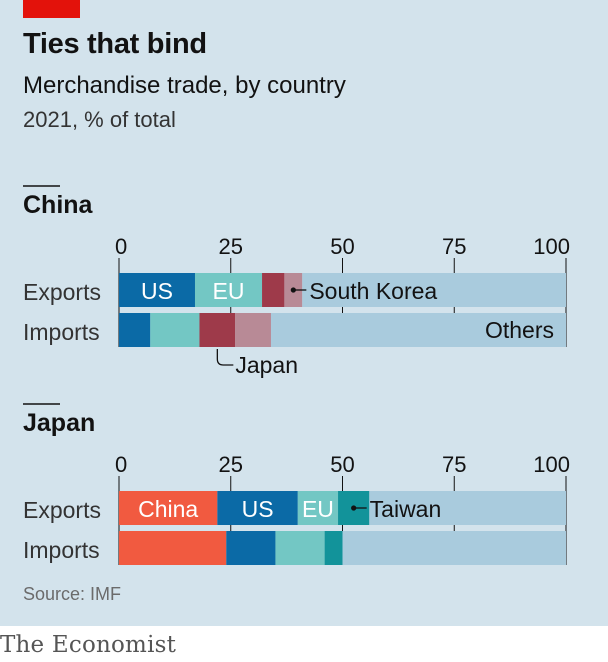  I want to click on japan-label-china: China, so click(168, 509).